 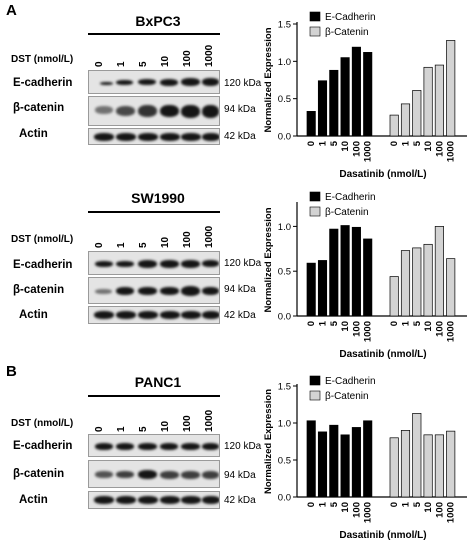 I want to click on x-tick-label: 5, so click(x=417, y=143).